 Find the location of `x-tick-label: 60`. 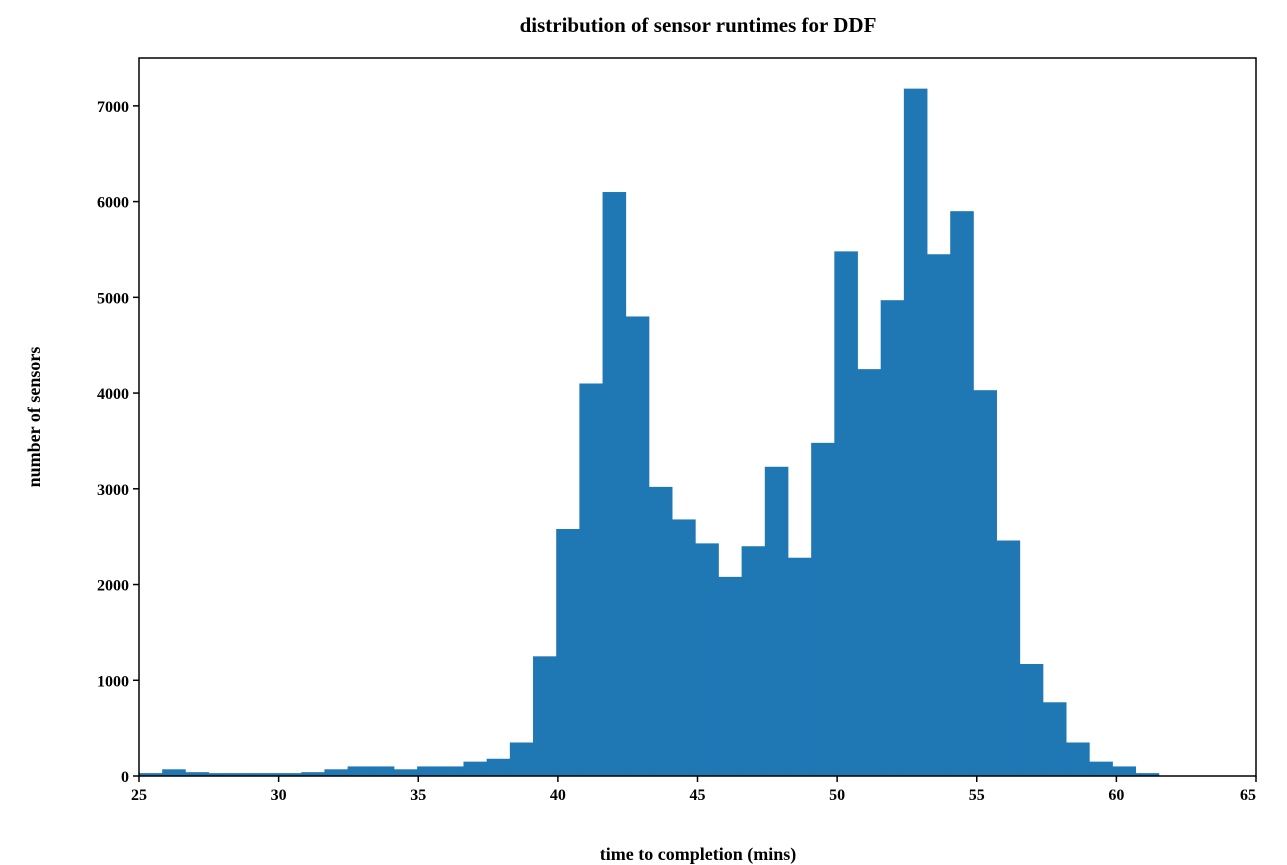

x-tick-label: 60 is located at coordinates (1116, 795).